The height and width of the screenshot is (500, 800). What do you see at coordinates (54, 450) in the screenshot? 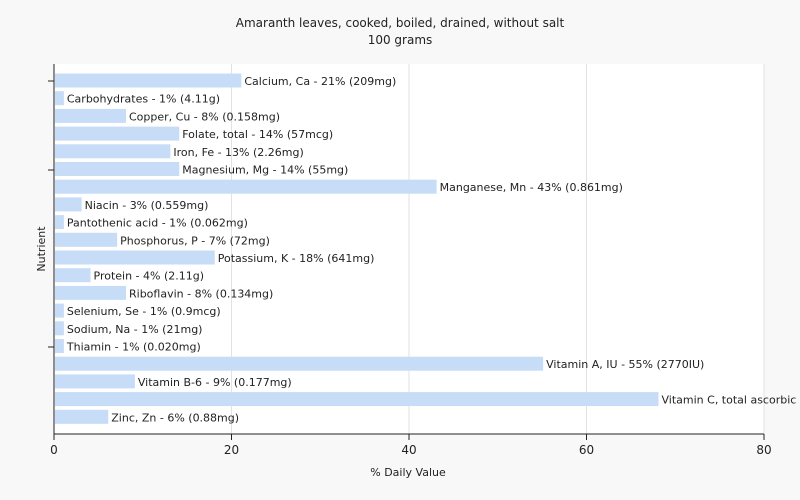
I see `x-tick-label: 0` at bounding box center [54, 450].